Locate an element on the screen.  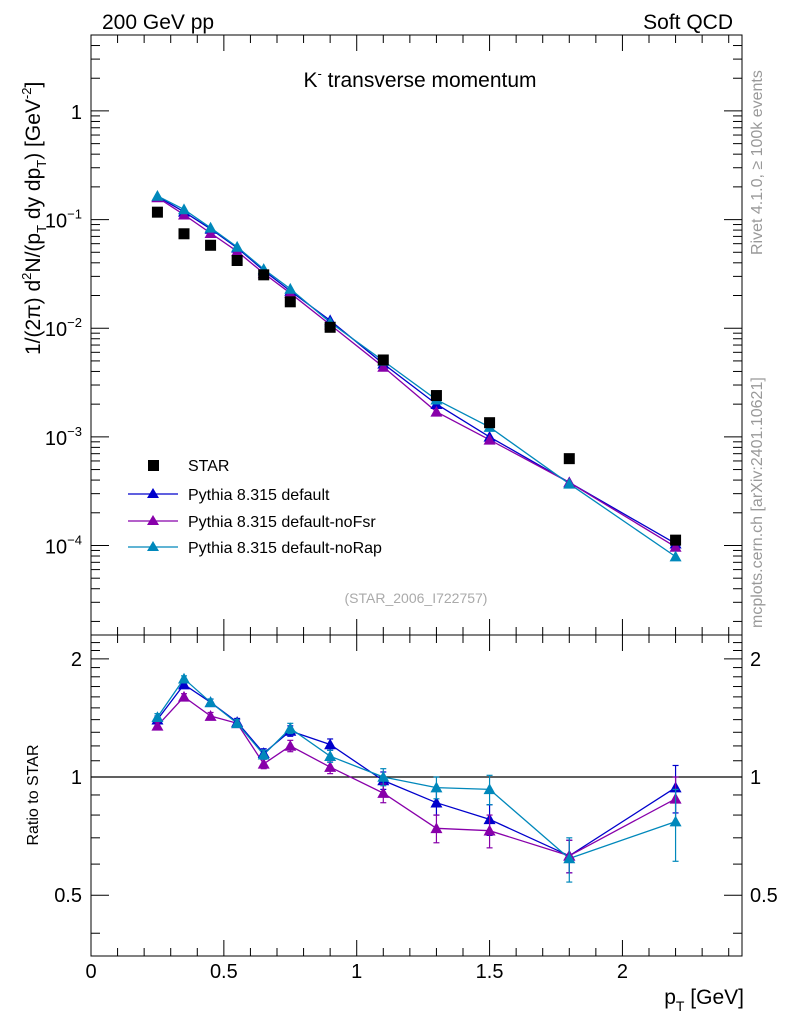
x-tick-label: 0.5 is located at coordinates (224, 972).